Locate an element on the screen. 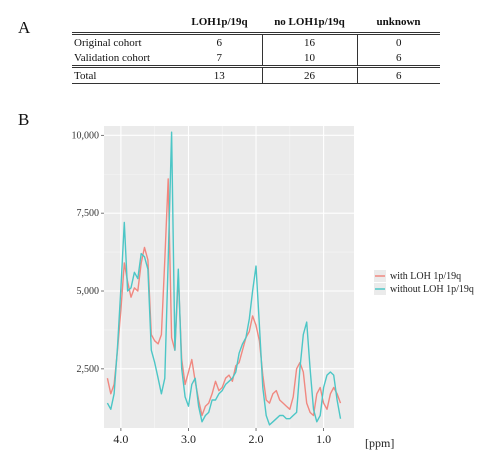 The width and height of the screenshot is (483, 455). table-cell: 26 is located at coordinates (309, 74).